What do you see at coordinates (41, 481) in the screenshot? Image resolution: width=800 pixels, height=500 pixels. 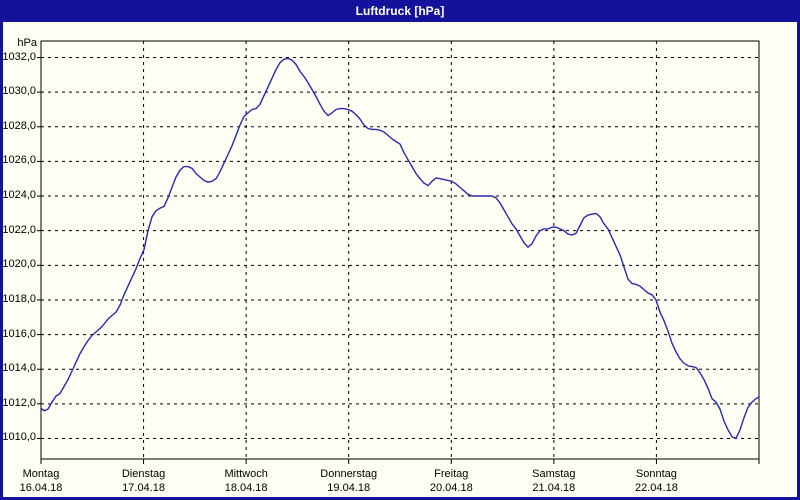 I see `day-label: Montag 16.04.18` at bounding box center [41, 481].